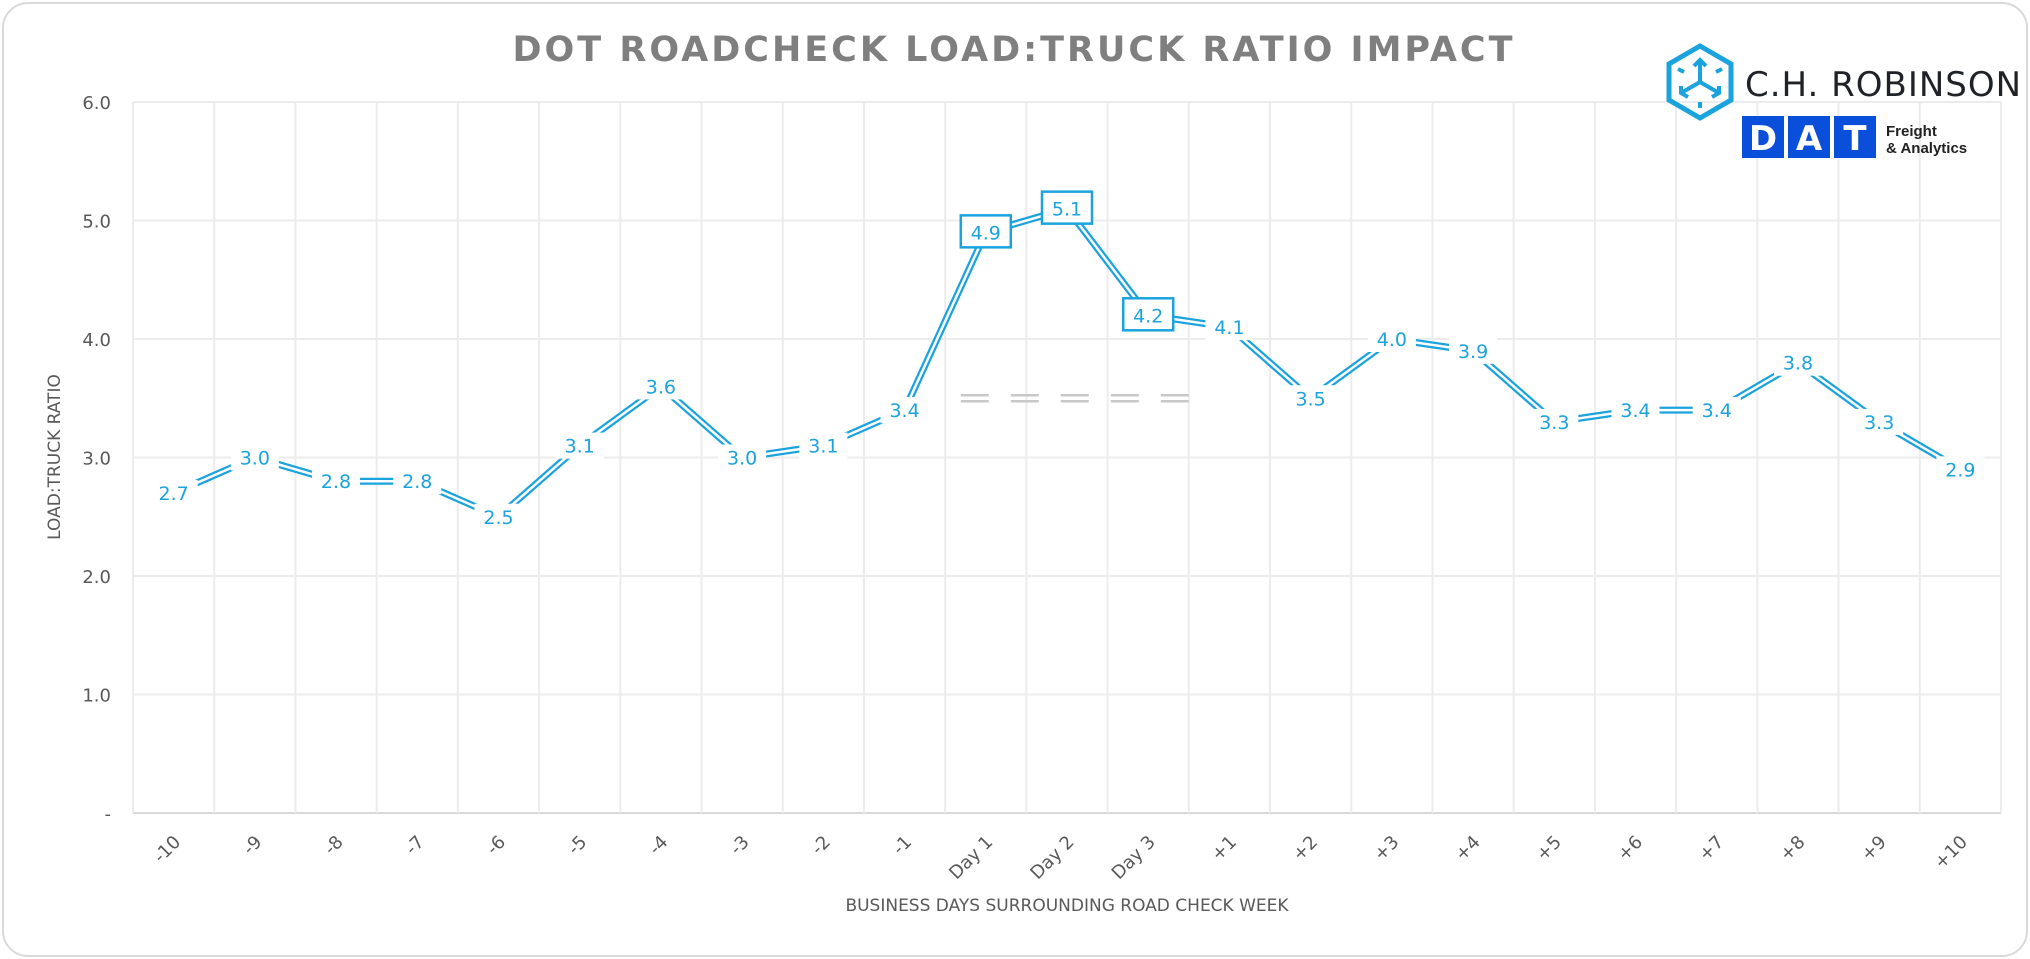  What do you see at coordinates (1700, 82) in the screenshot?
I see `ch-robinson-hex-icon` at bounding box center [1700, 82].